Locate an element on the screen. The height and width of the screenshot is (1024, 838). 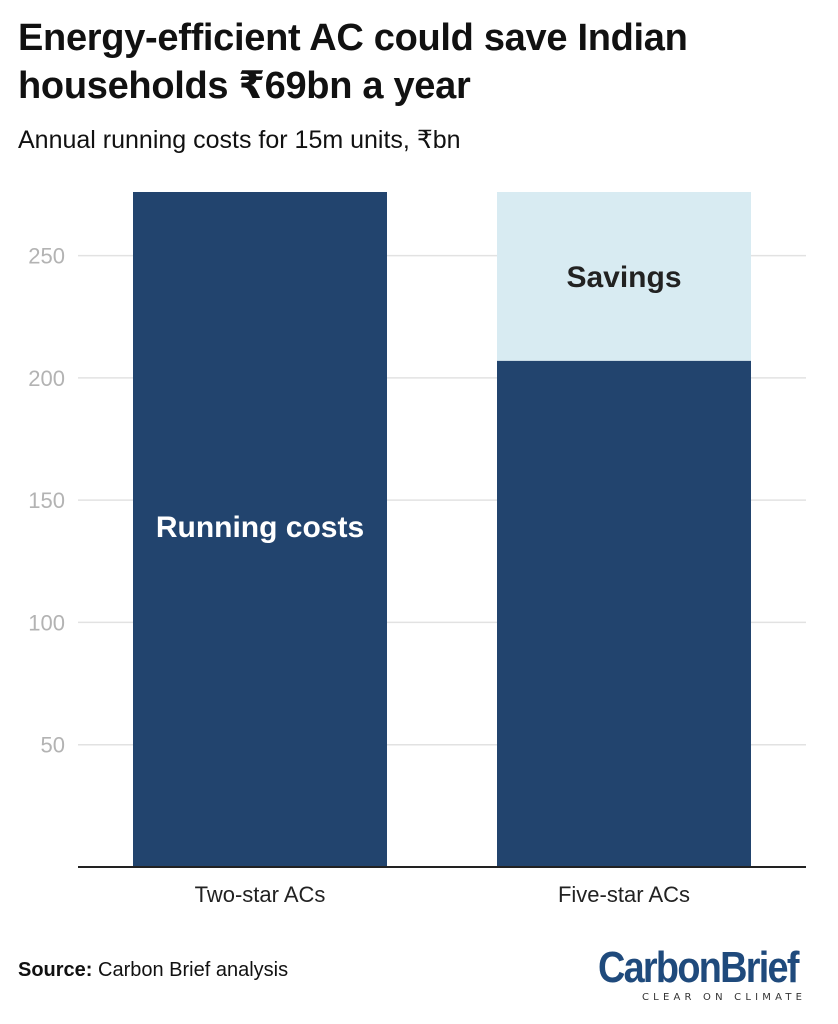
x-category-label: Five-star ACs is located at coordinates (624, 894).